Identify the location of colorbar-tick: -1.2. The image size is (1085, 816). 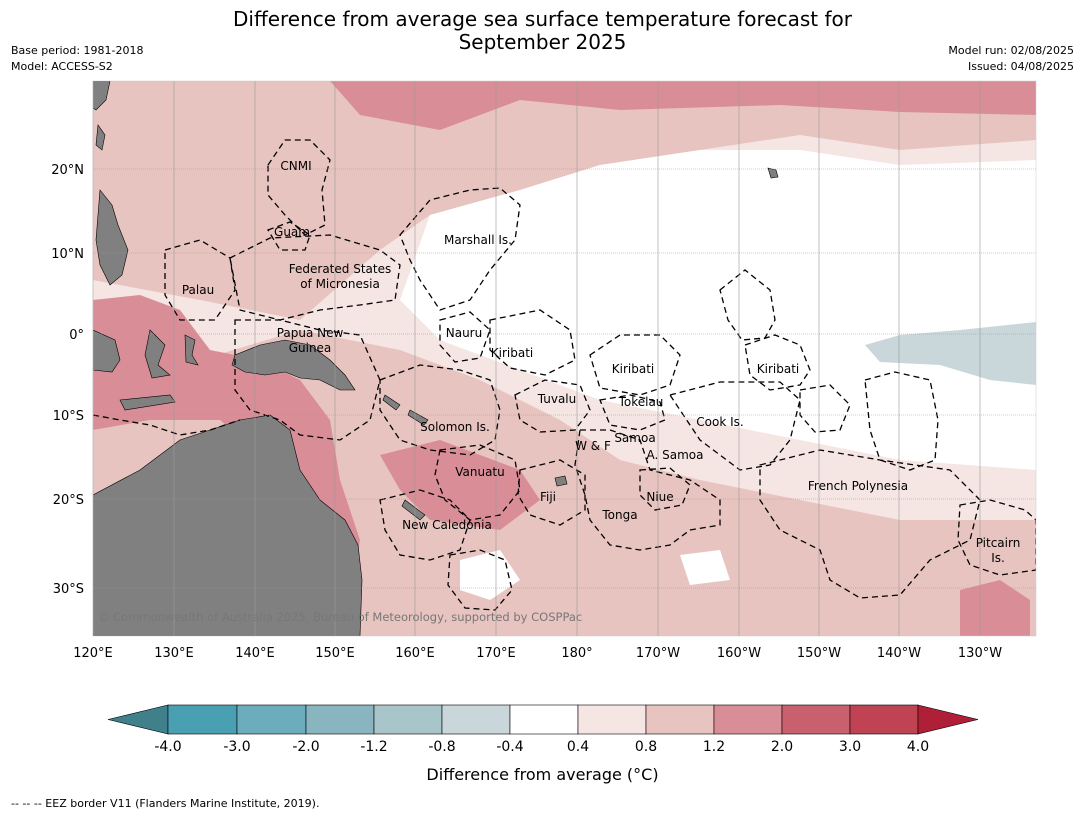
(373, 747).